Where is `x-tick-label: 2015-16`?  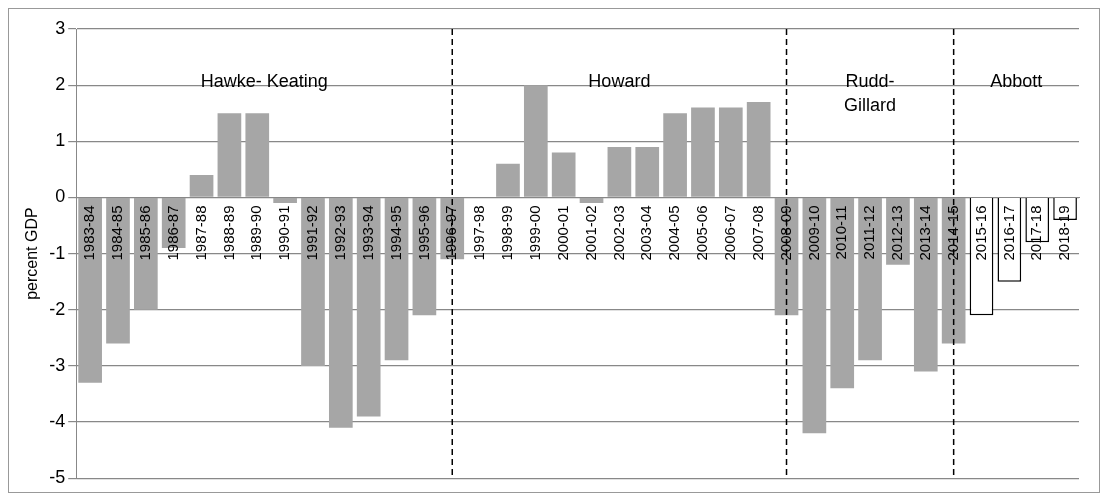
x-tick-label: 2015-16 is located at coordinates (980, 233).